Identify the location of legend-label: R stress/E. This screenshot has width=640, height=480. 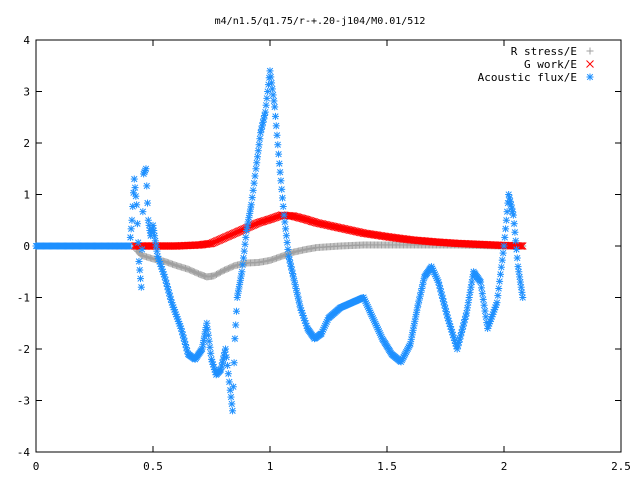
(544, 51).